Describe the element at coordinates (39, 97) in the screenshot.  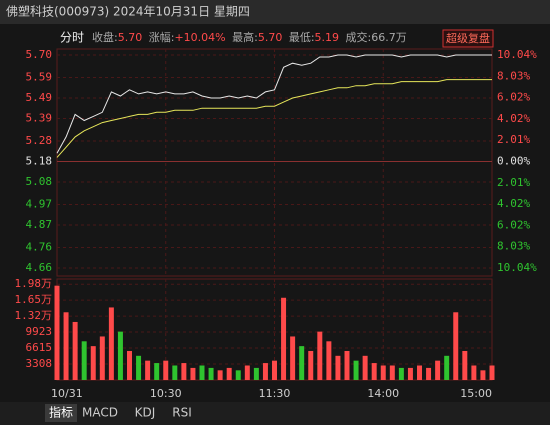
I see `y-tick-label: 5.49` at that location.